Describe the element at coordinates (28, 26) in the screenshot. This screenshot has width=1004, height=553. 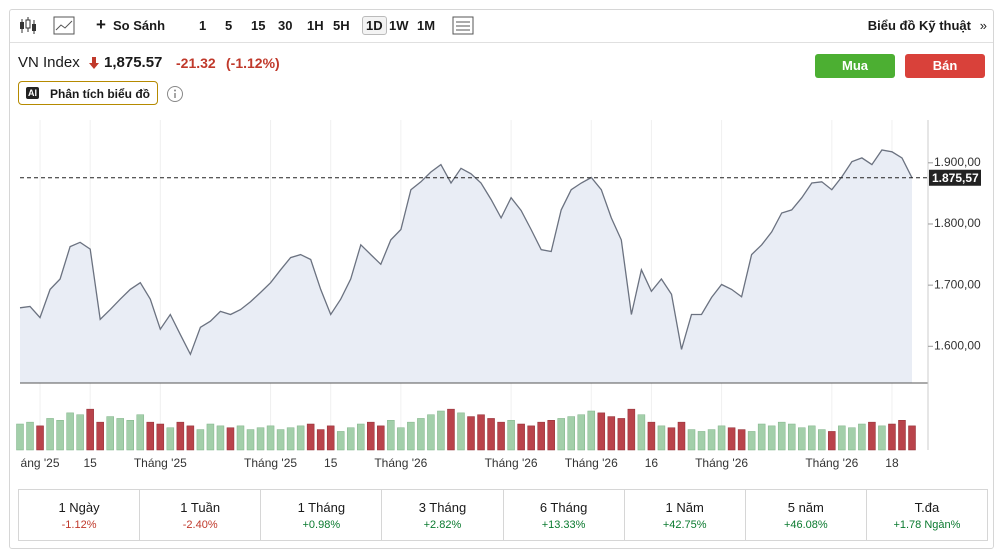
I see `candle-icon` at that location.